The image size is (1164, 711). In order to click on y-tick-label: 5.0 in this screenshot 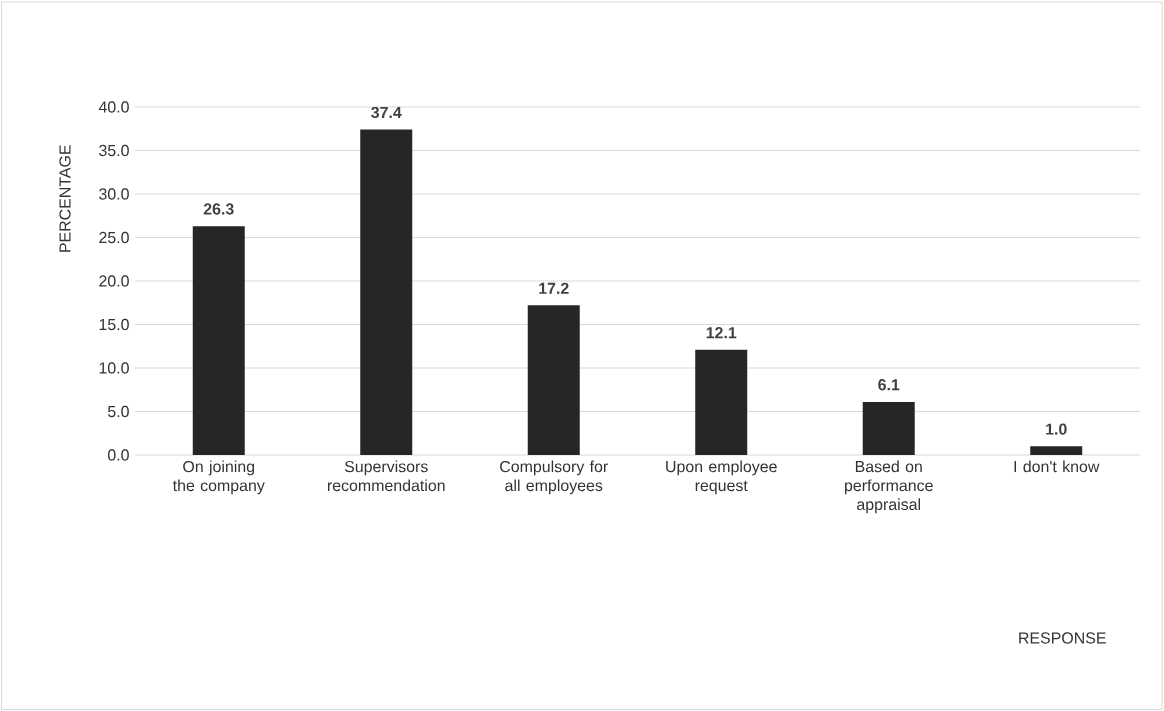, I will do `click(118, 411)`.